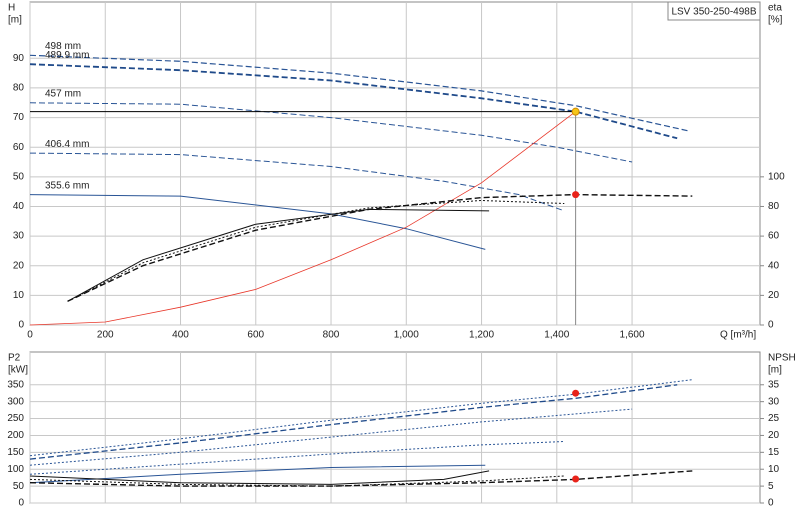 The image size is (800, 520). What do you see at coordinates (19, 265) in the screenshot?
I see `y-tick-label: 20` at bounding box center [19, 265].